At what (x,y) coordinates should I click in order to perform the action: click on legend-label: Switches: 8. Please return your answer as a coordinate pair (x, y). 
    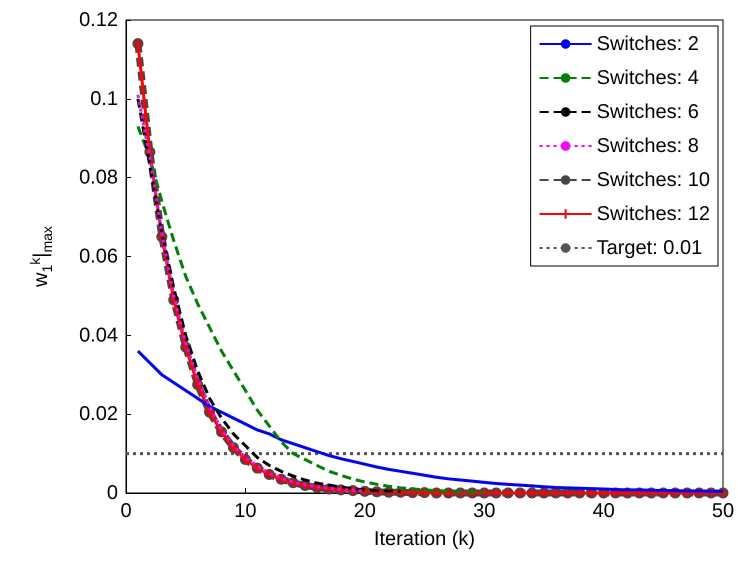
    Looking at the image, I should click on (647, 146).